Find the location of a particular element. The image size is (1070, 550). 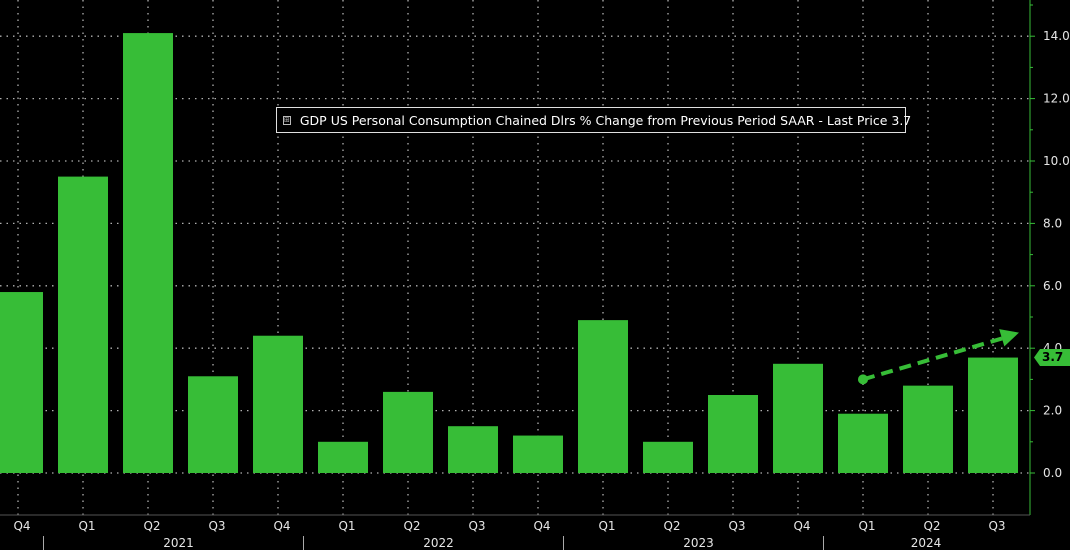

trend-arrow is located at coordinates (938, 357).